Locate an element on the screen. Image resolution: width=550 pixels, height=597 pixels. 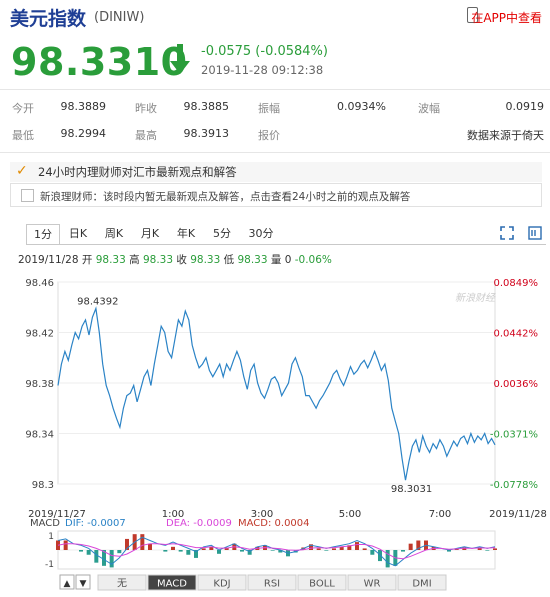
high-value: 98.3913 is located at coordinates (206, 133).